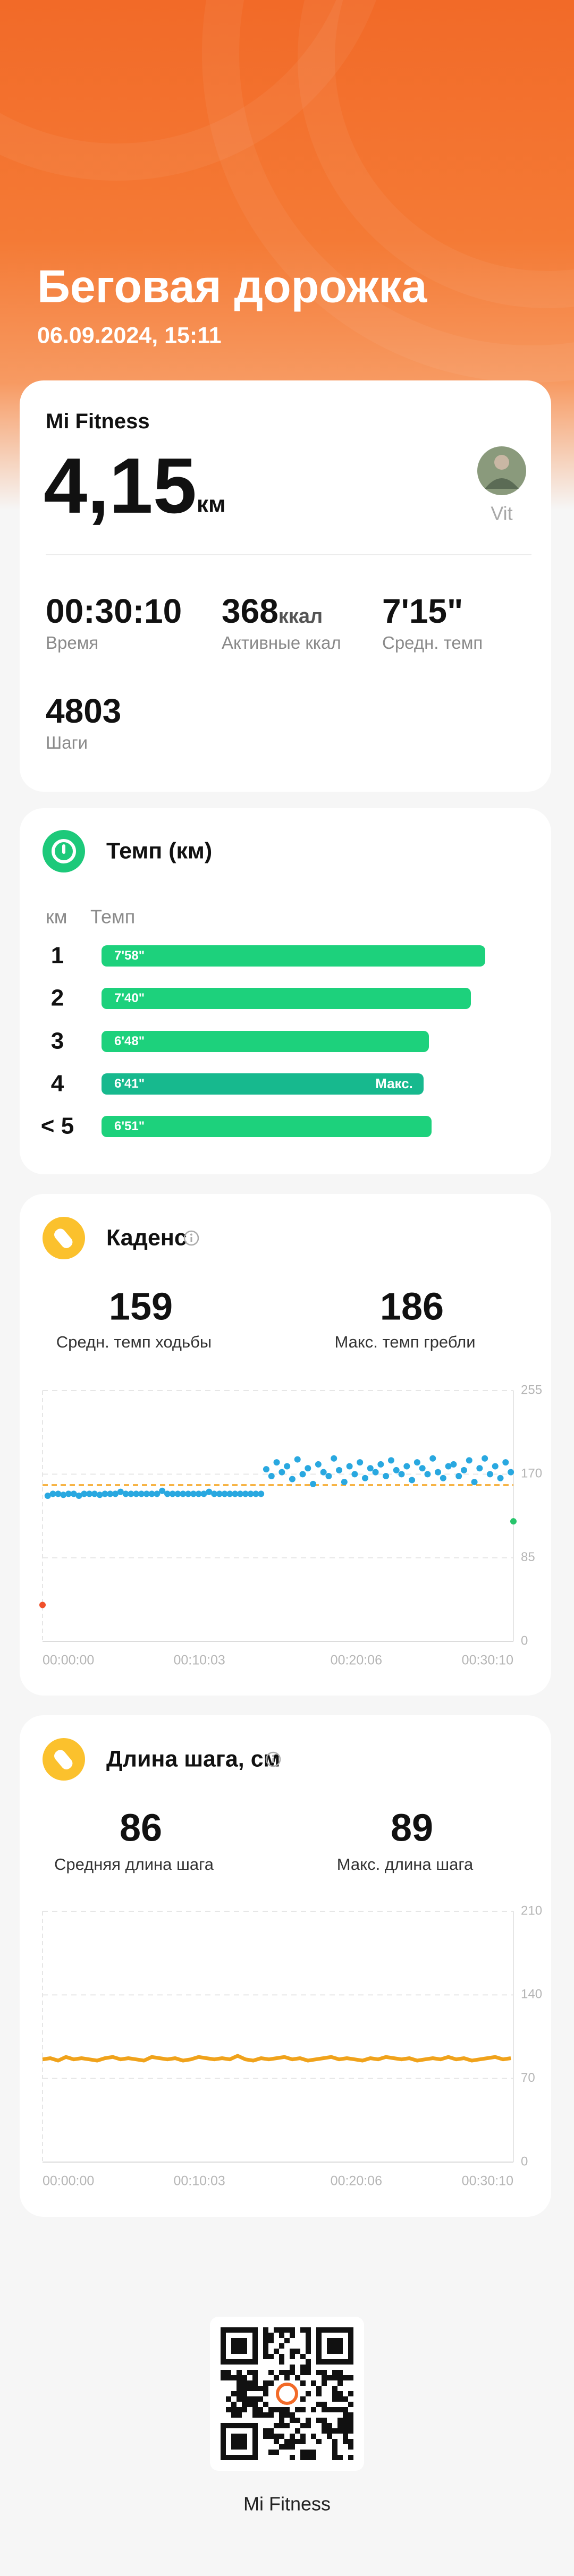 The width and height of the screenshot is (574, 2576). I want to click on section-title: Длина шага, см, so click(193, 1759).